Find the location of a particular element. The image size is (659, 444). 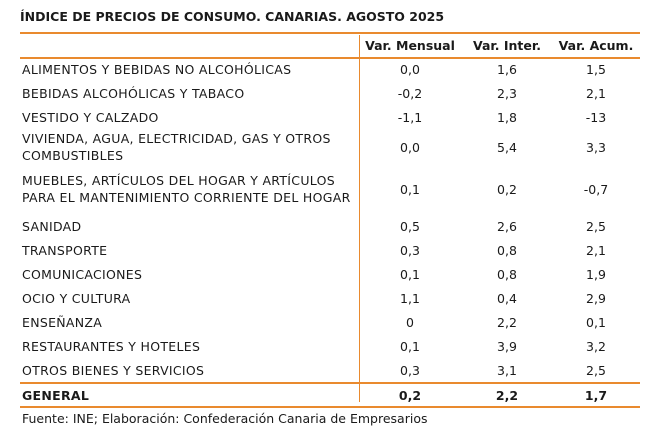

cell-var-mensual: 0 is located at coordinates (410, 322).